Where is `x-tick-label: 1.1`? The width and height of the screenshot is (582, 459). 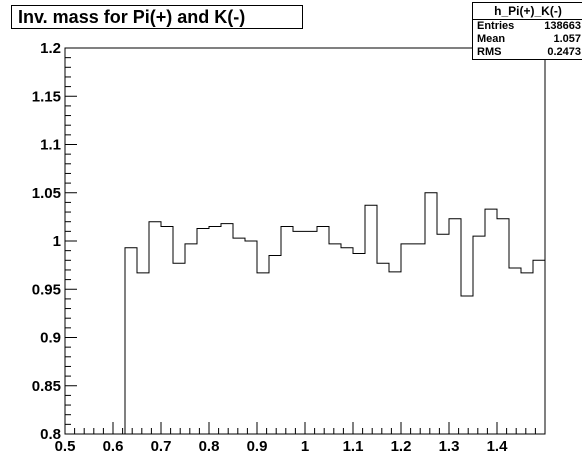 x-tick-label: 1.1 is located at coordinates (353, 446).